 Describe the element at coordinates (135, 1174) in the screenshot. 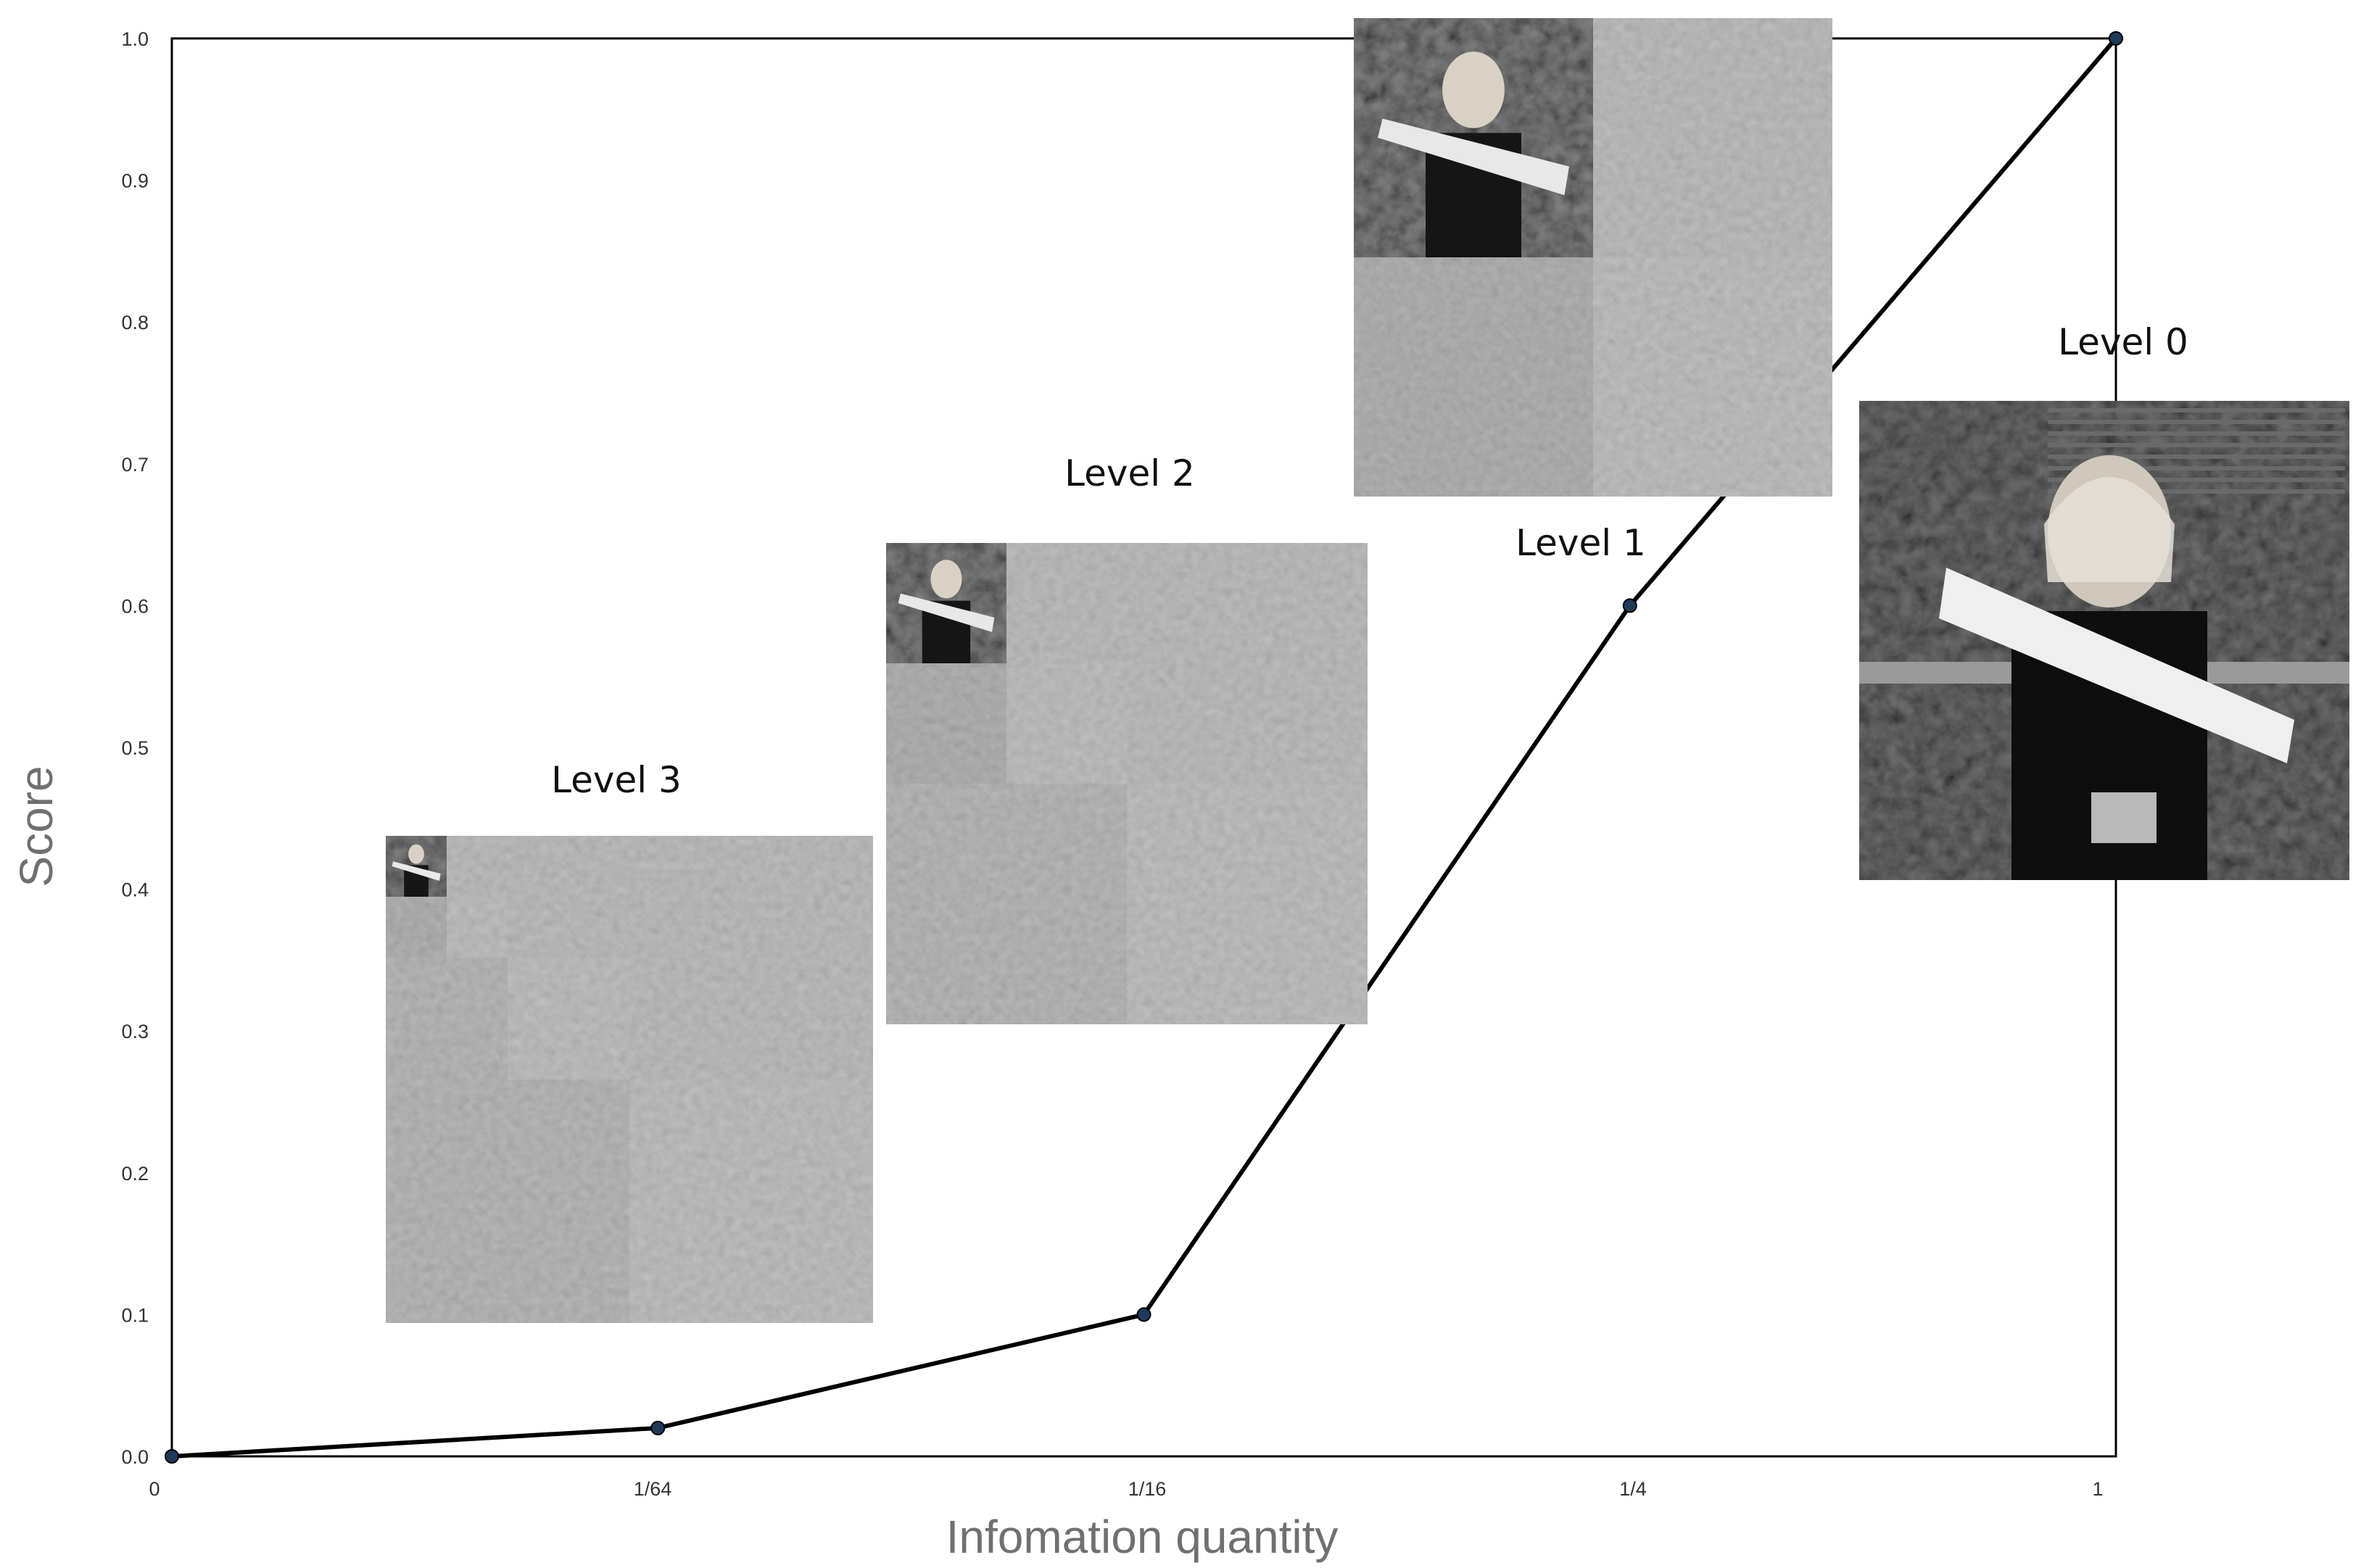

I see `y-tick-label: 0.2` at that location.